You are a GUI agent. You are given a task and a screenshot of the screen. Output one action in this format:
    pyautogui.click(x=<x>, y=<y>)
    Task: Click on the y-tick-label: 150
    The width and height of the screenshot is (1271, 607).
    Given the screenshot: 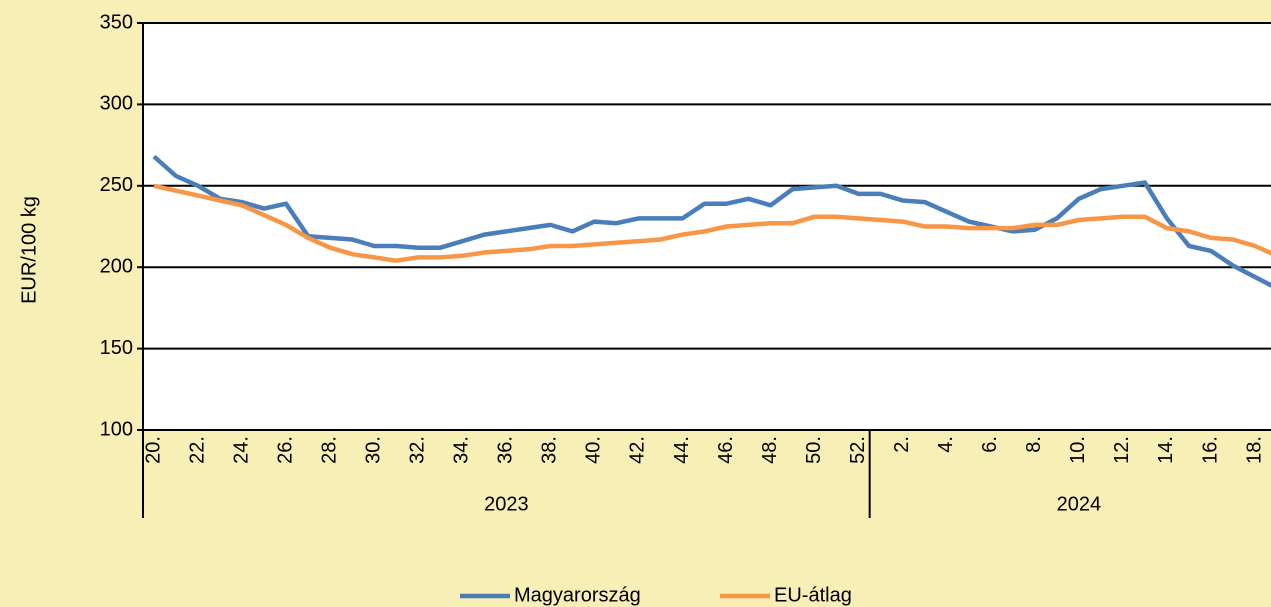 What is the action you would take?
    pyautogui.click(x=116, y=348)
    